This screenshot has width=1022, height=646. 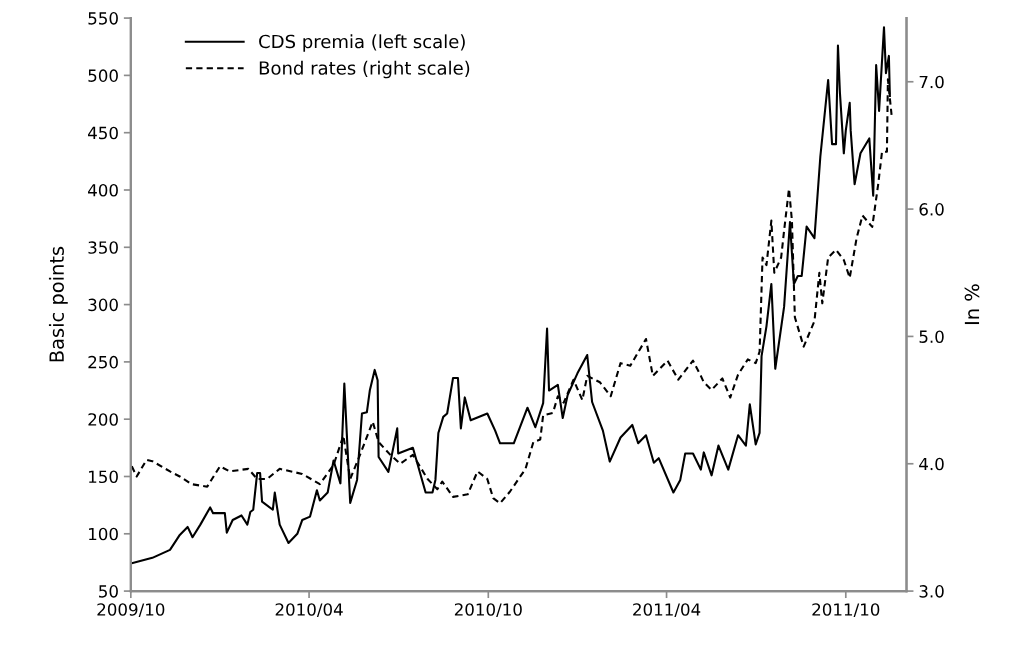 What do you see at coordinates (131, 610) in the screenshot?
I see `x-tick-label: 2009/10` at bounding box center [131, 610].